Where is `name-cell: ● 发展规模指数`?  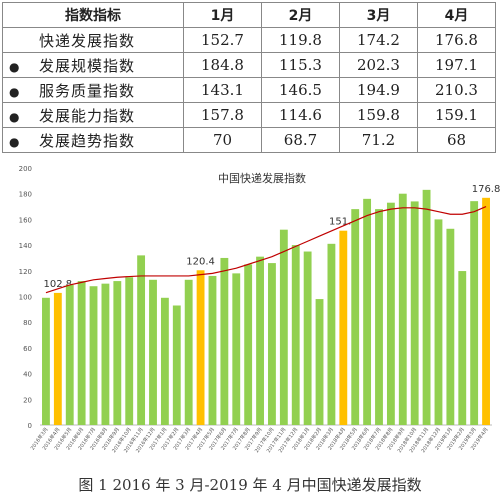
name-cell: ● 发展规模指数 is located at coordinates (93, 65).